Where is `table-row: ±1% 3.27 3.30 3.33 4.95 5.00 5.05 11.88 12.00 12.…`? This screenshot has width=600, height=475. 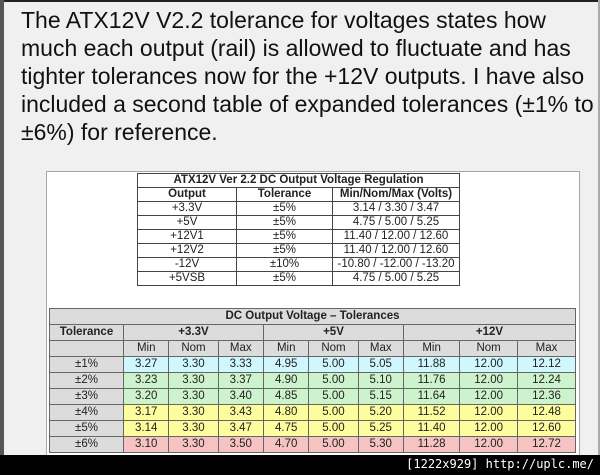 table-row: ±1% 3.27 3.30 3.33 4.95 5.00 5.05 11.88 12.00 12.… is located at coordinates (312, 364).